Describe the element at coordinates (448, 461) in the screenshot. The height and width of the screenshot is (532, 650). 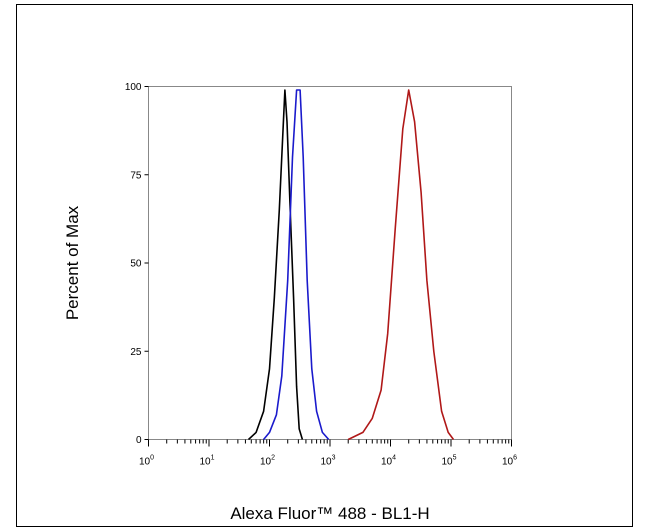
I see `x-tick-label: 10⁵` at that location.